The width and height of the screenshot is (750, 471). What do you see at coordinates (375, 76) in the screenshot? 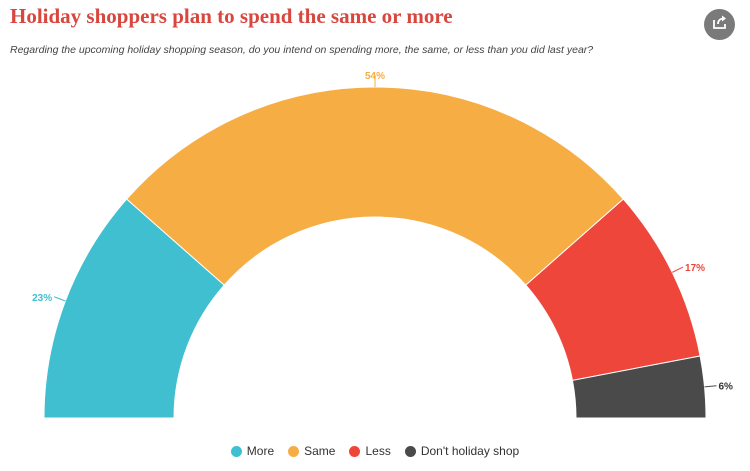
I see `data-label: 54%` at bounding box center [375, 76].